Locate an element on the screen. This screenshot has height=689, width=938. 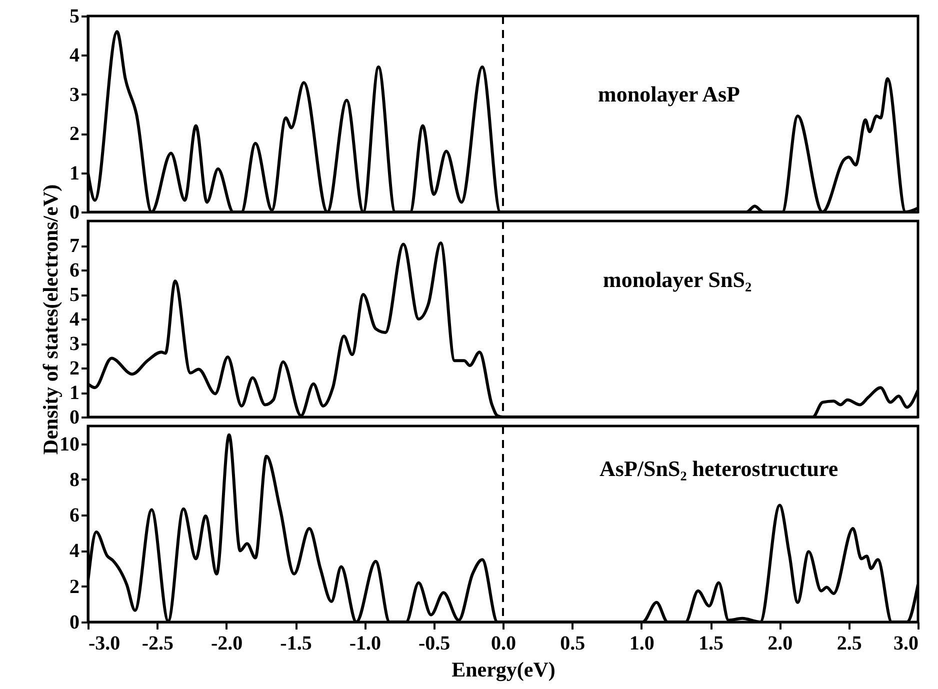
x-tick-label: 0.0 is located at coordinates (503, 643).